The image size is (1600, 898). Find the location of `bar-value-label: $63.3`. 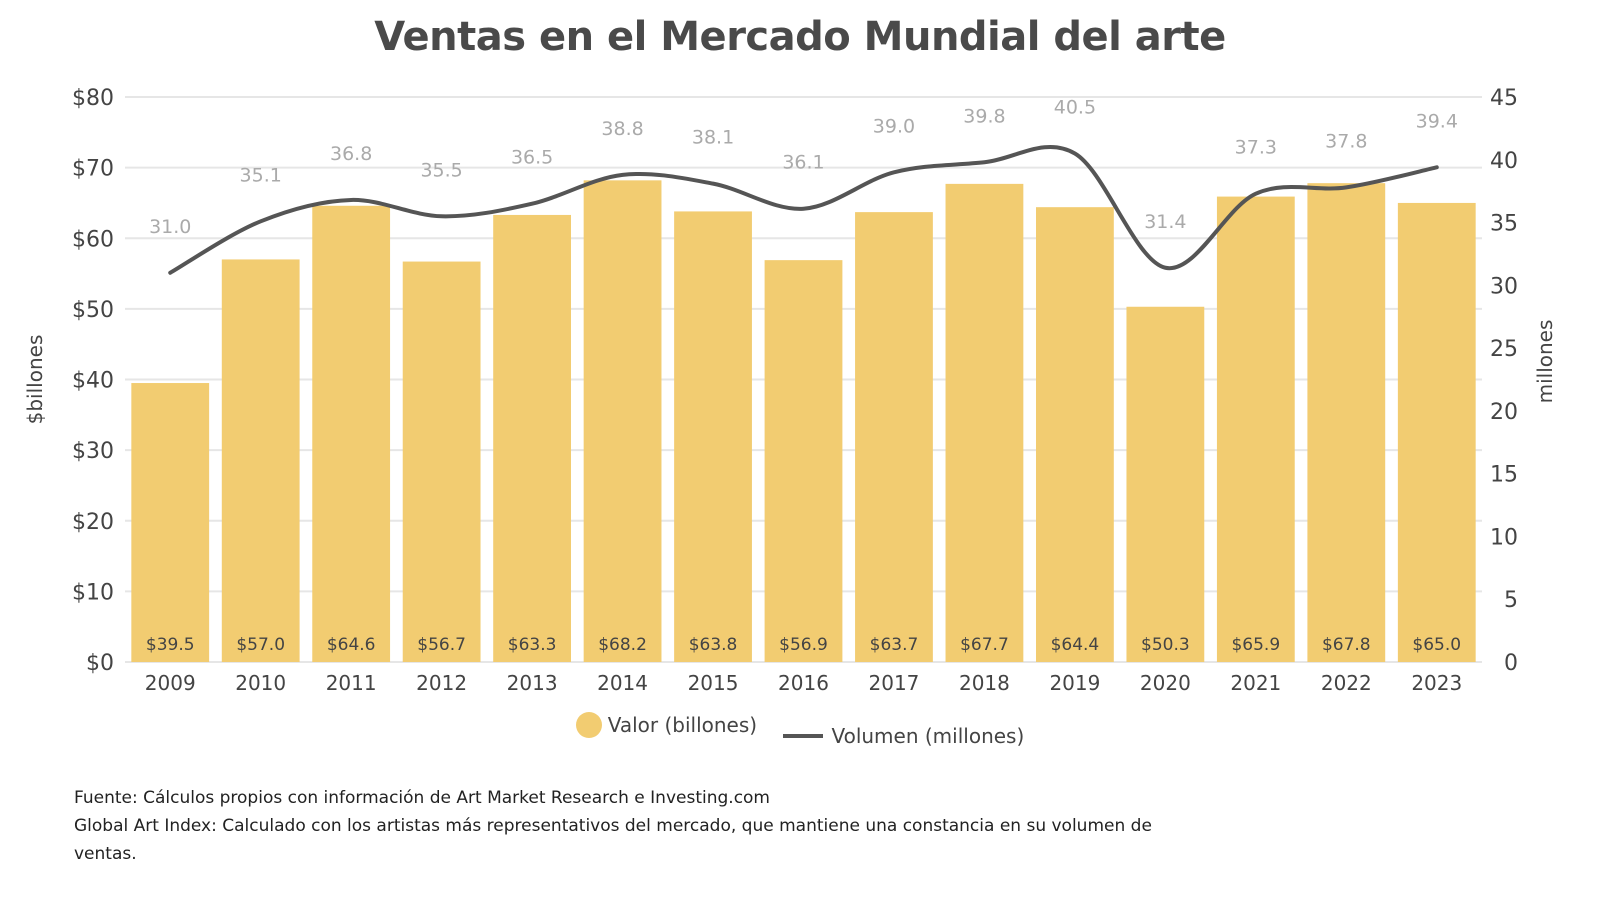

bar-value-label: $63.3 is located at coordinates (532, 645).